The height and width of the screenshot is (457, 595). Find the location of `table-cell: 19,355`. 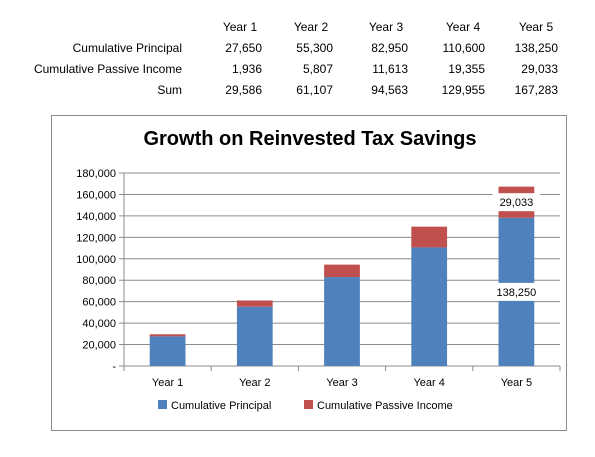

table-cell: 19,355 is located at coordinates (466, 69).